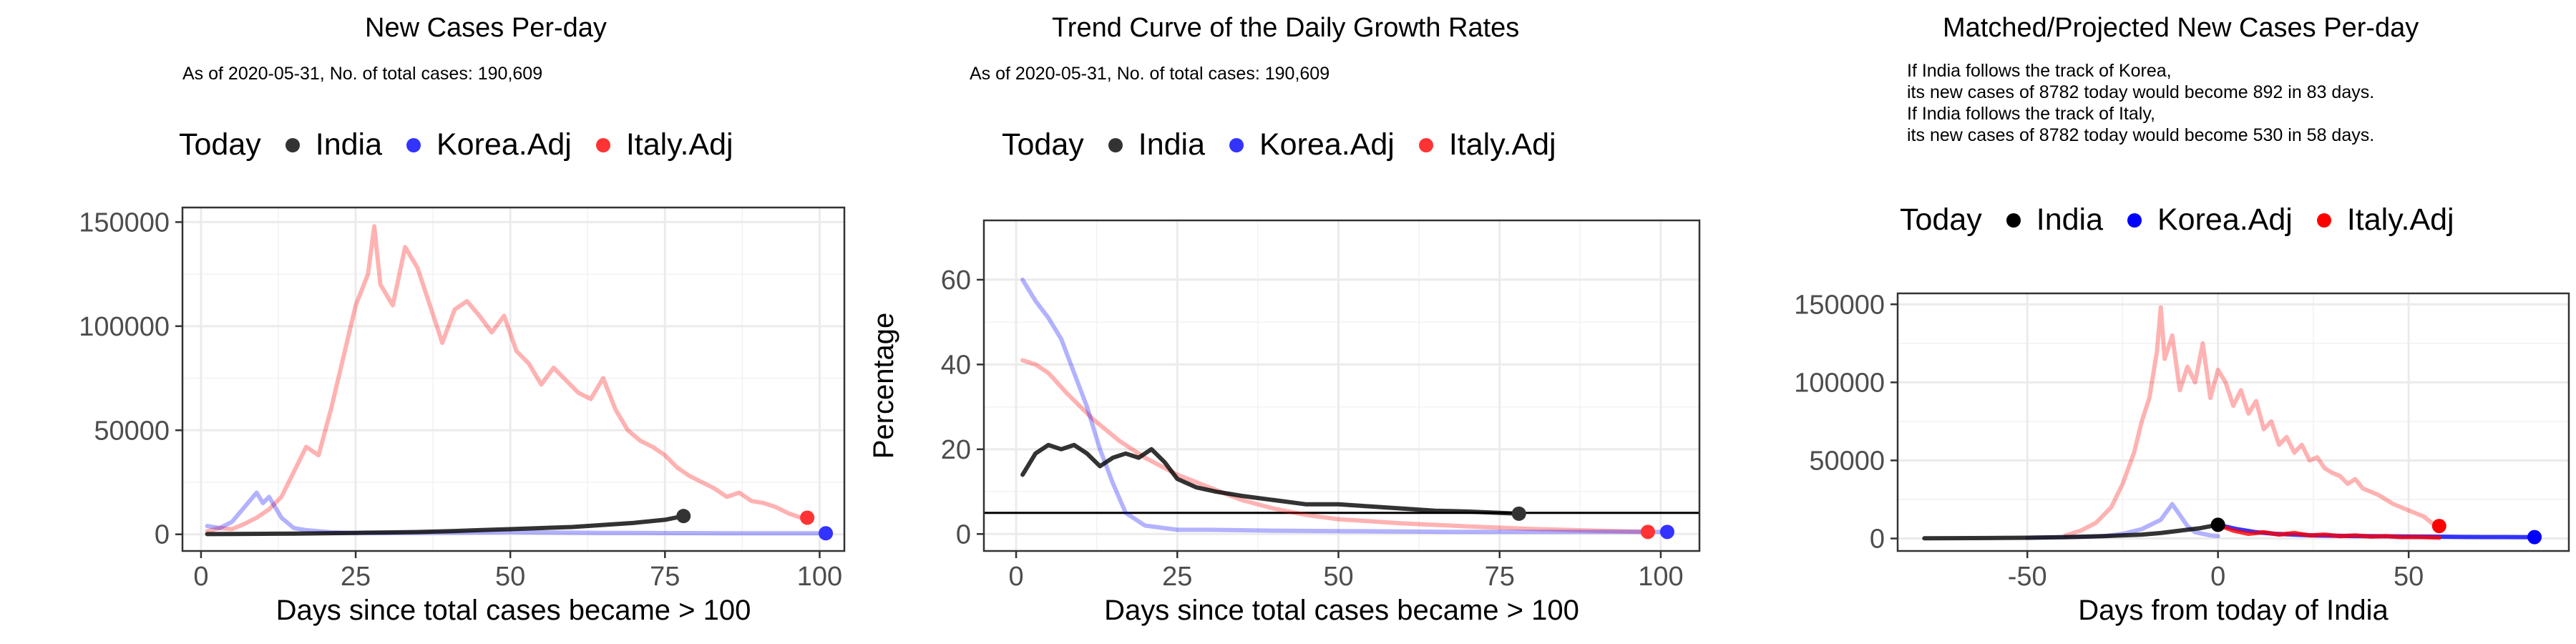  Describe the element at coordinates (2039, 71) in the screenshot. I see `note-line: If India follows the track of Korea,` at that location.